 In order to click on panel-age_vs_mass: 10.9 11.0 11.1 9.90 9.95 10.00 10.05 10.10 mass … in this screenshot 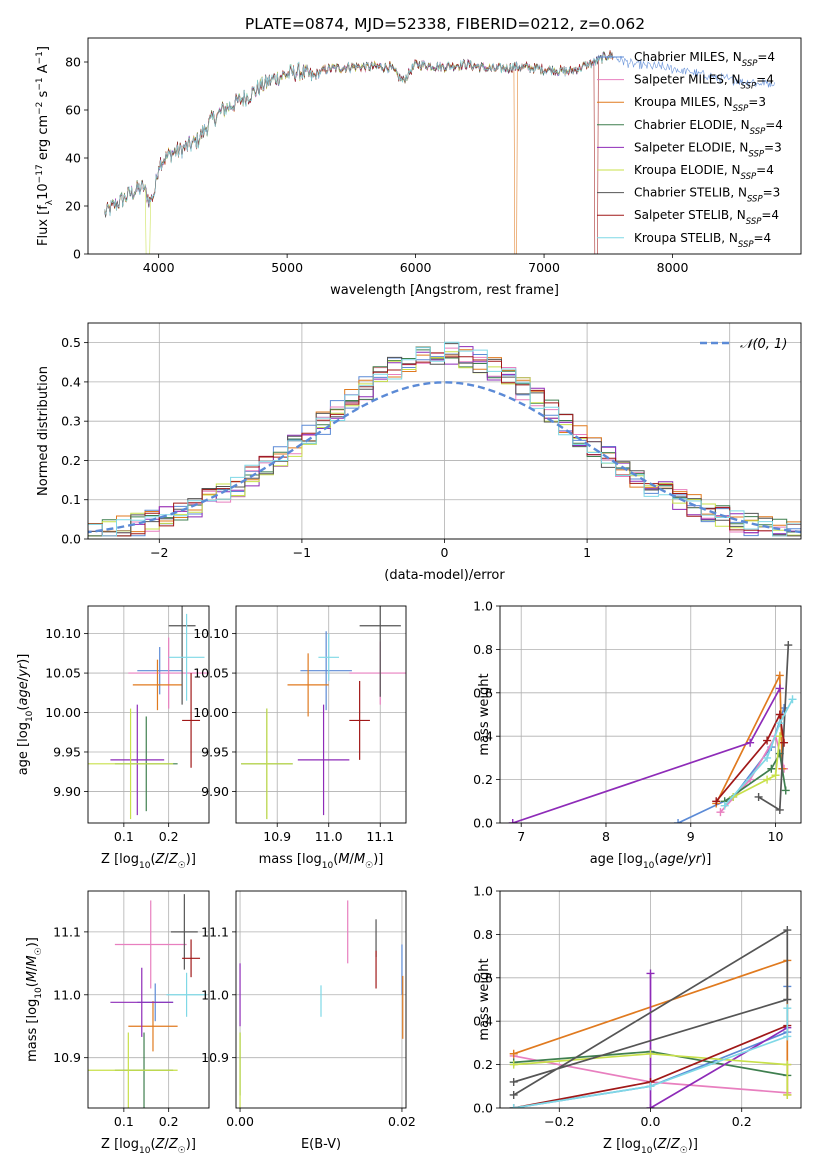, I will do `click(300, 738)`.